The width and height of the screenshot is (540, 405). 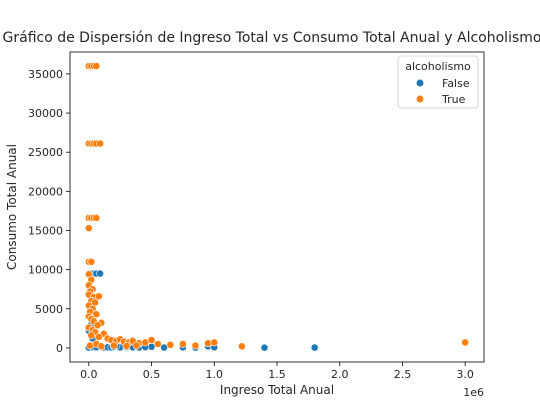 I want to click on y-tick-label: 0, so click(x=59, y=348).